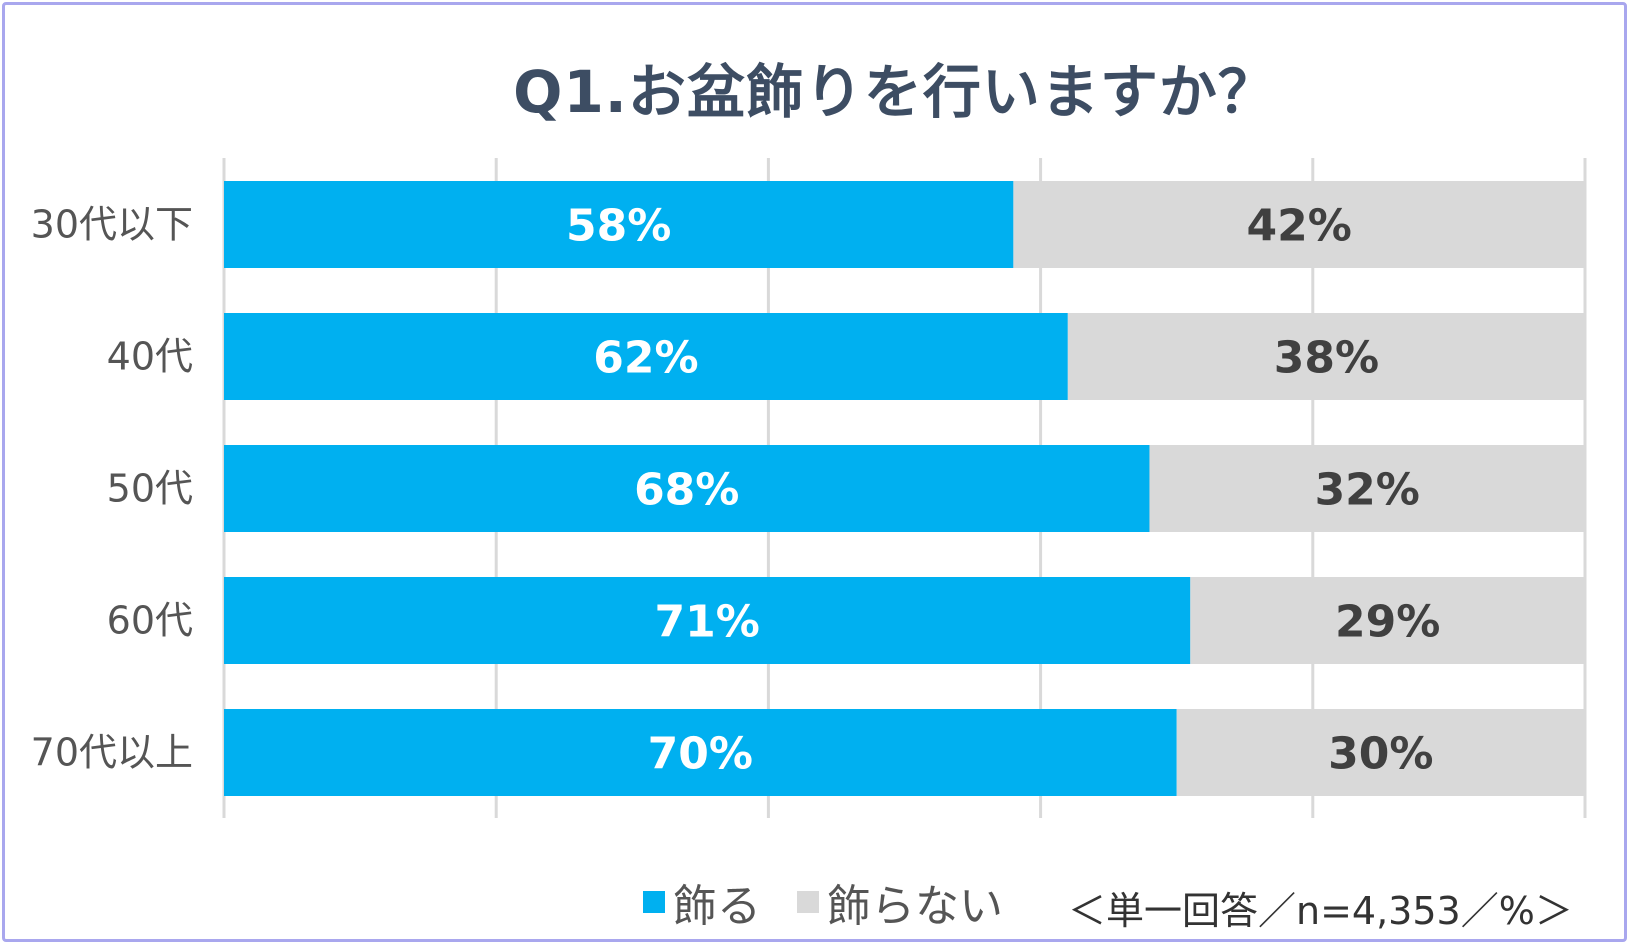 The height and width of the screenshot is (948, 1633). What do you see at coordinates (150, 621) in the screenshot?
I see `category-label: 60代` at bounding box center [150, 621].